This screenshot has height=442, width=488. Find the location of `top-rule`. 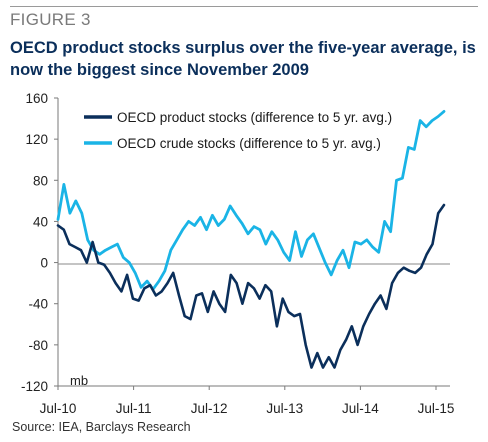

top-rule is located at coordinates (244, 6).